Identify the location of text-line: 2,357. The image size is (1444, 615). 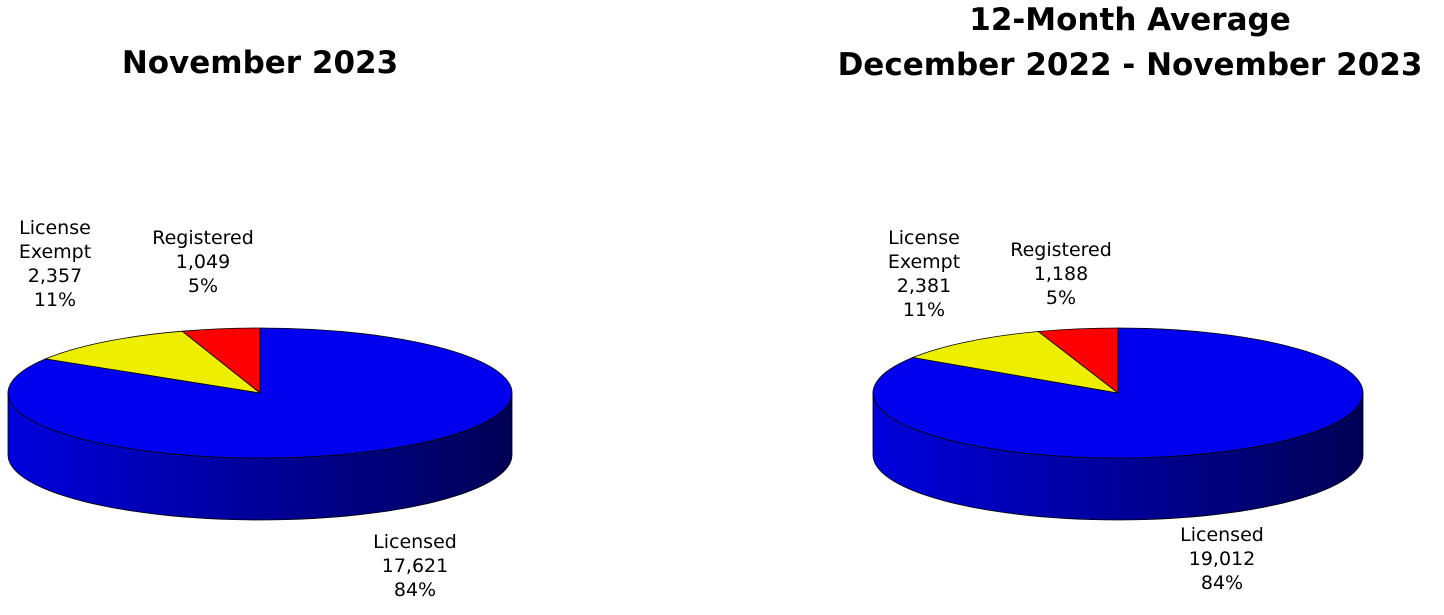
(55, 276).